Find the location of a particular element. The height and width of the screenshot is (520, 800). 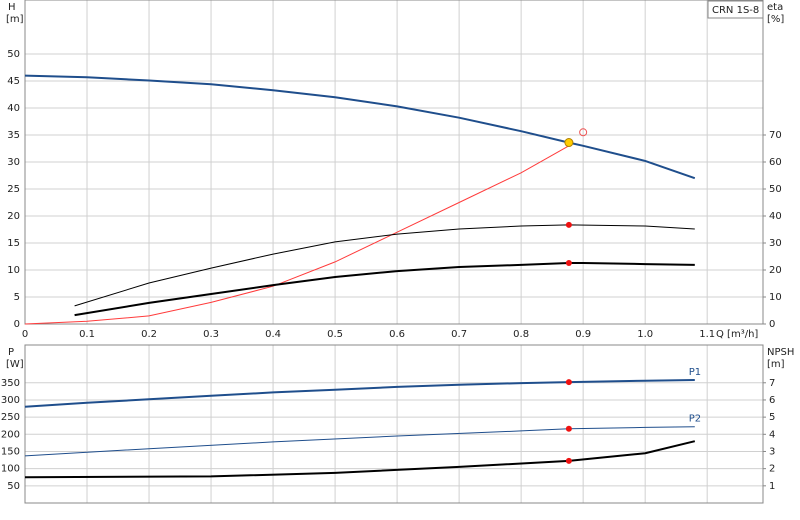

y-axis-unit: [m] is located at coordinates (15, 19).